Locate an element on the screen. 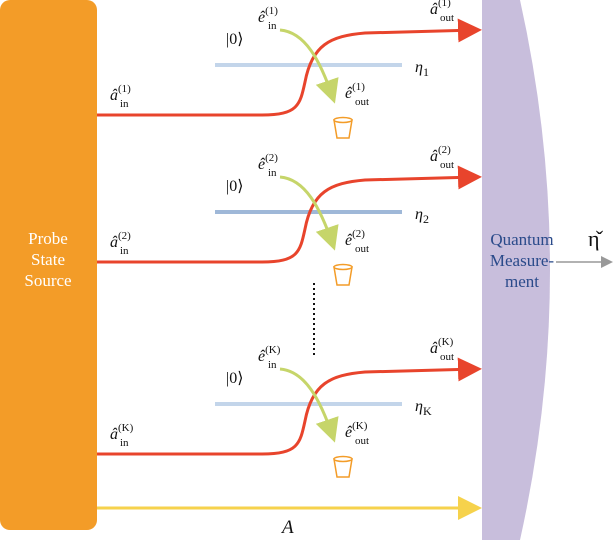  eta-label: η2 is located at coordinates (422, 216).